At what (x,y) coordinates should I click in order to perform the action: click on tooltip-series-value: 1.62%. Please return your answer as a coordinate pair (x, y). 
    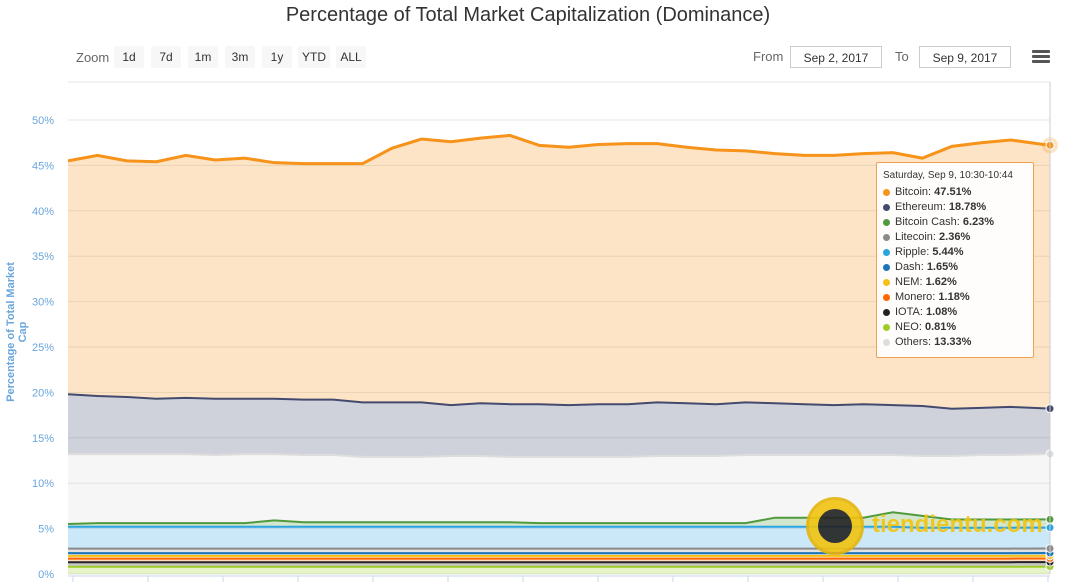
    Looking at the image, I should click on (941, 282).